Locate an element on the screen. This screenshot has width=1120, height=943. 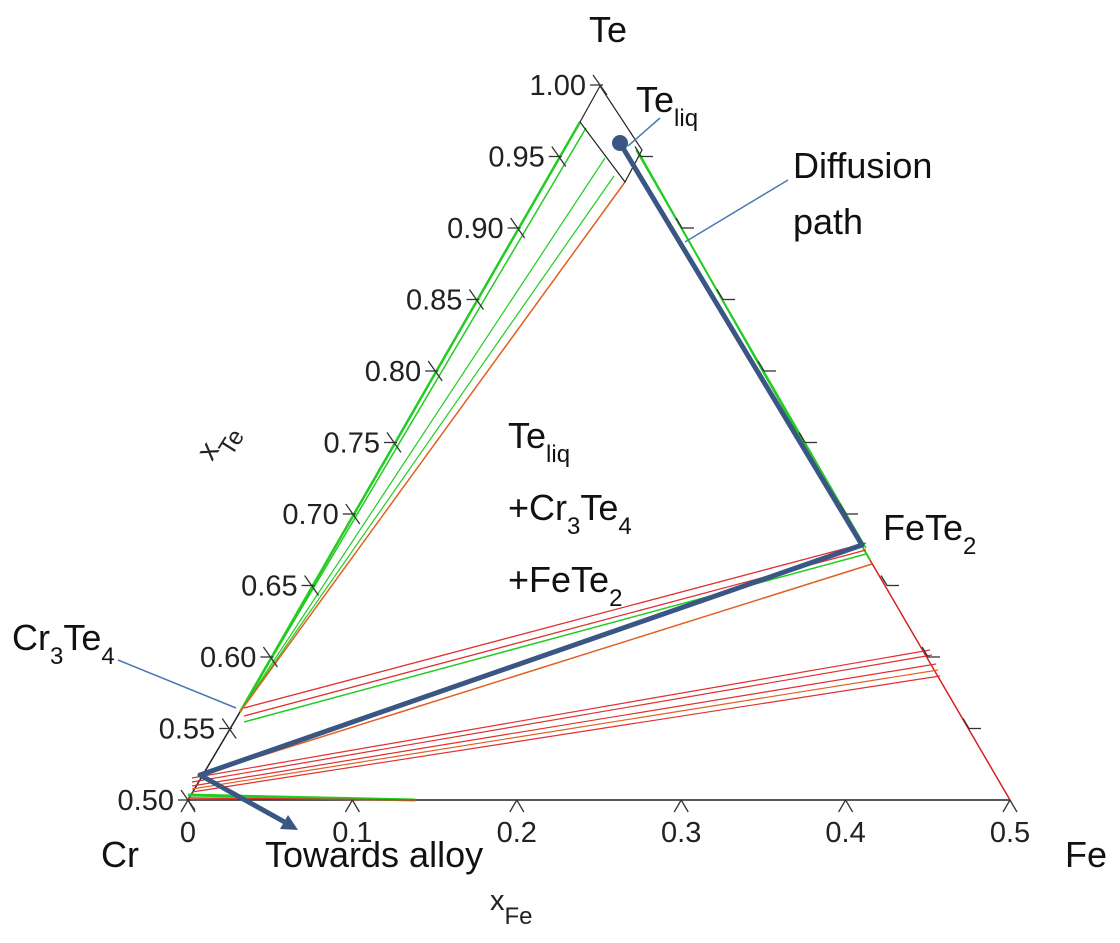
region-label: +FeTe2 is located at coordinates (565, 585).